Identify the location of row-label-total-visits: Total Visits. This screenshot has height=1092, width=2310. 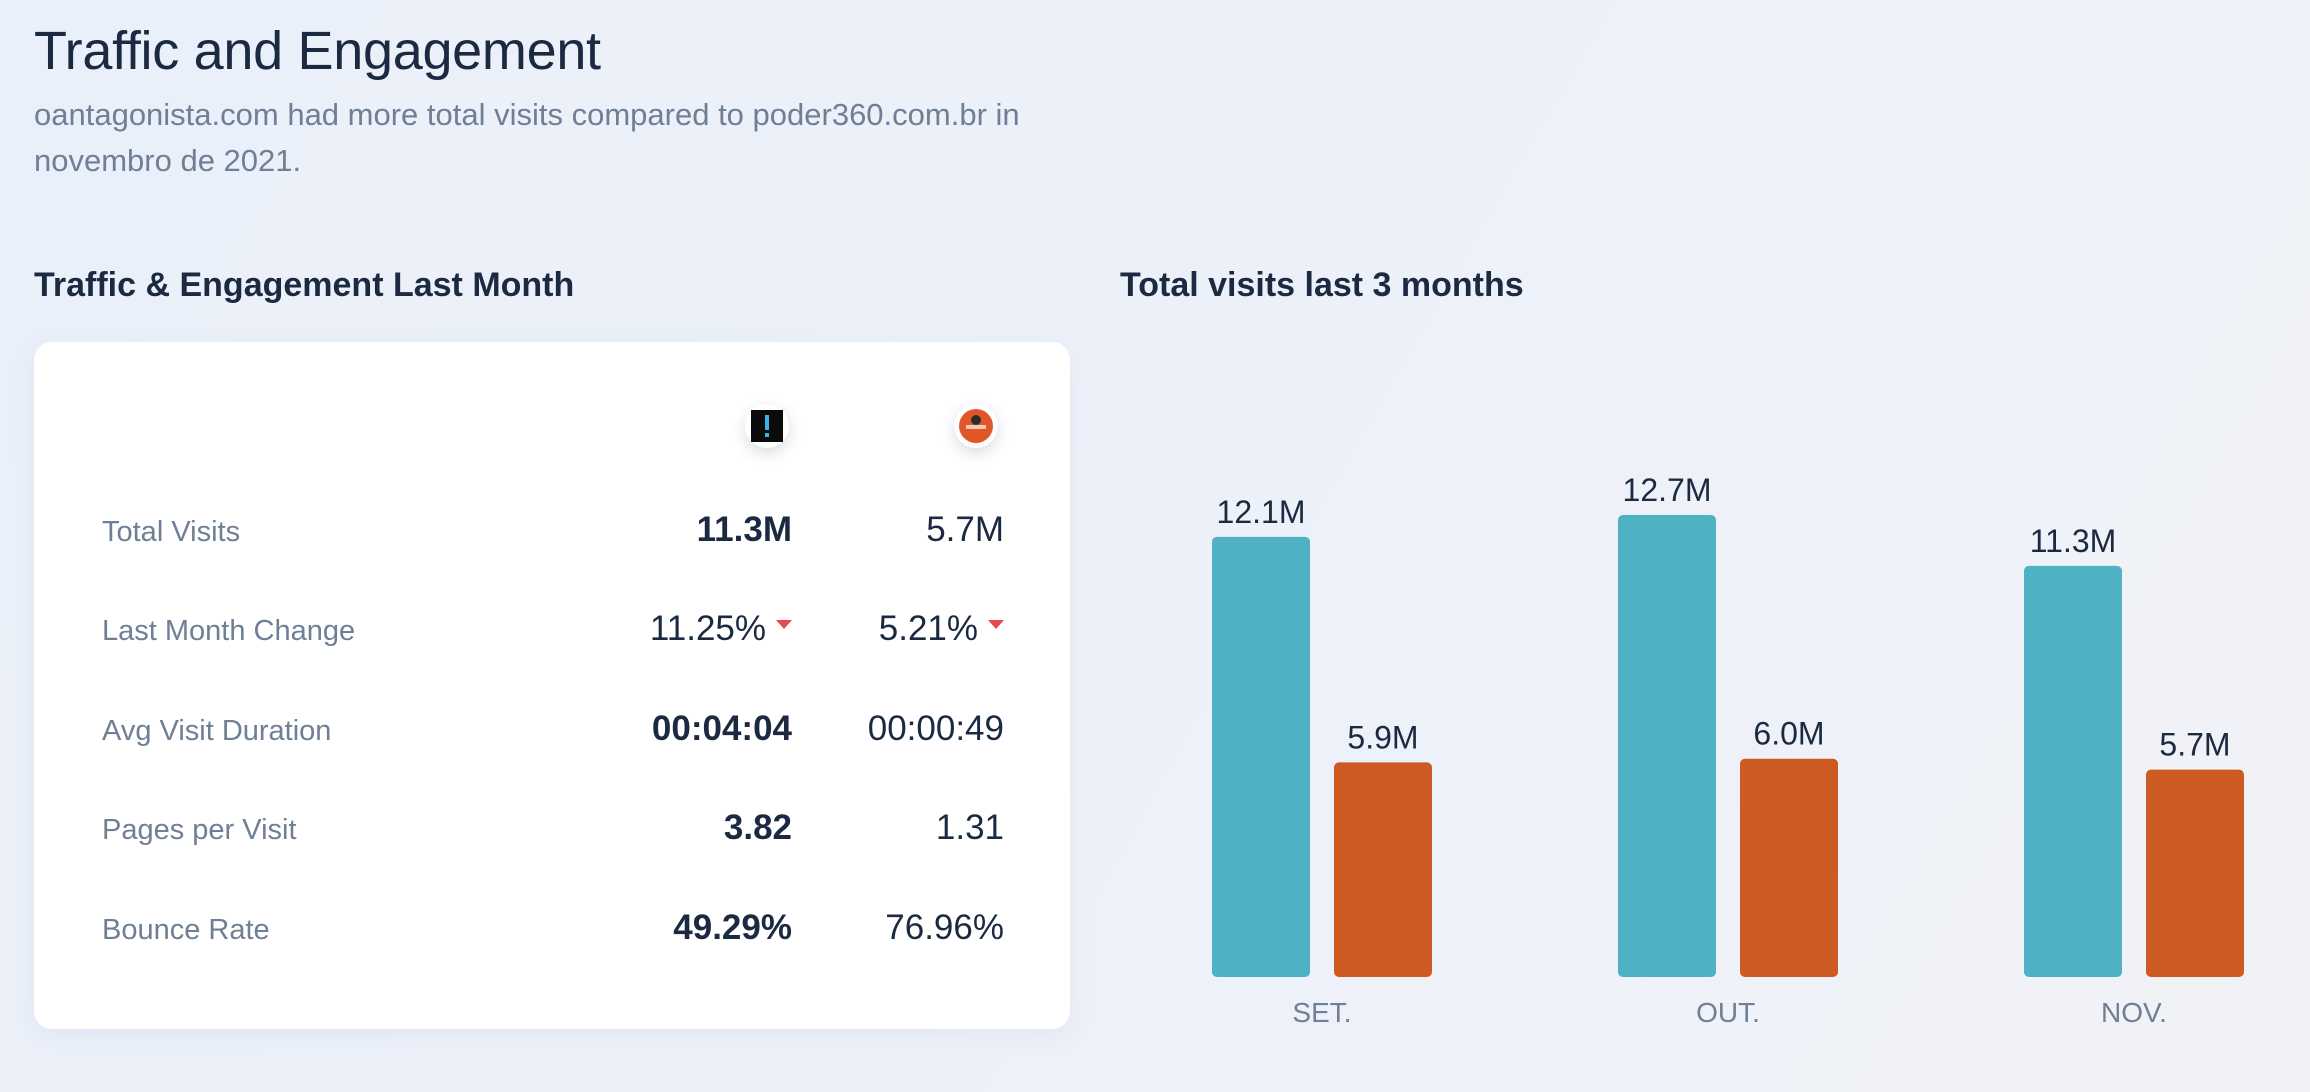
(171, 532).